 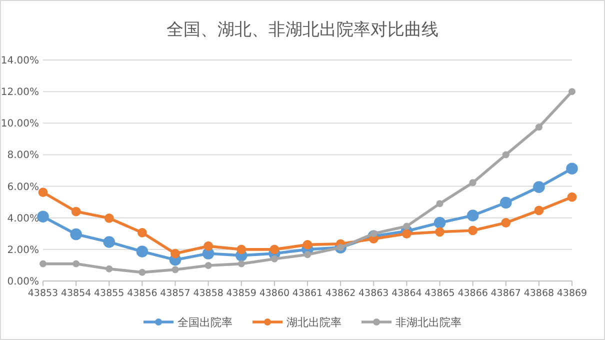 I want to click on x-tick-label: 43866, so click(x=473, y=293).